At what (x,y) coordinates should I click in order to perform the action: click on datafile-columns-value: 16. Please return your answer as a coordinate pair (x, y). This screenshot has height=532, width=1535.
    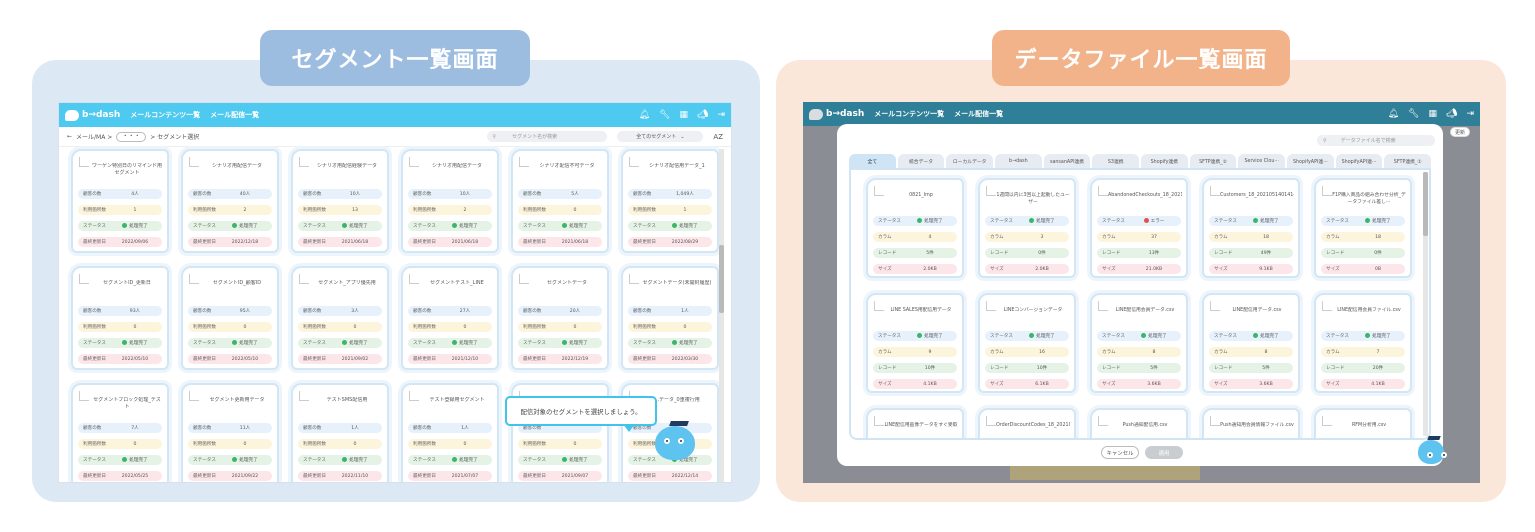
    Looking at the image, I should click on (1042, 352).